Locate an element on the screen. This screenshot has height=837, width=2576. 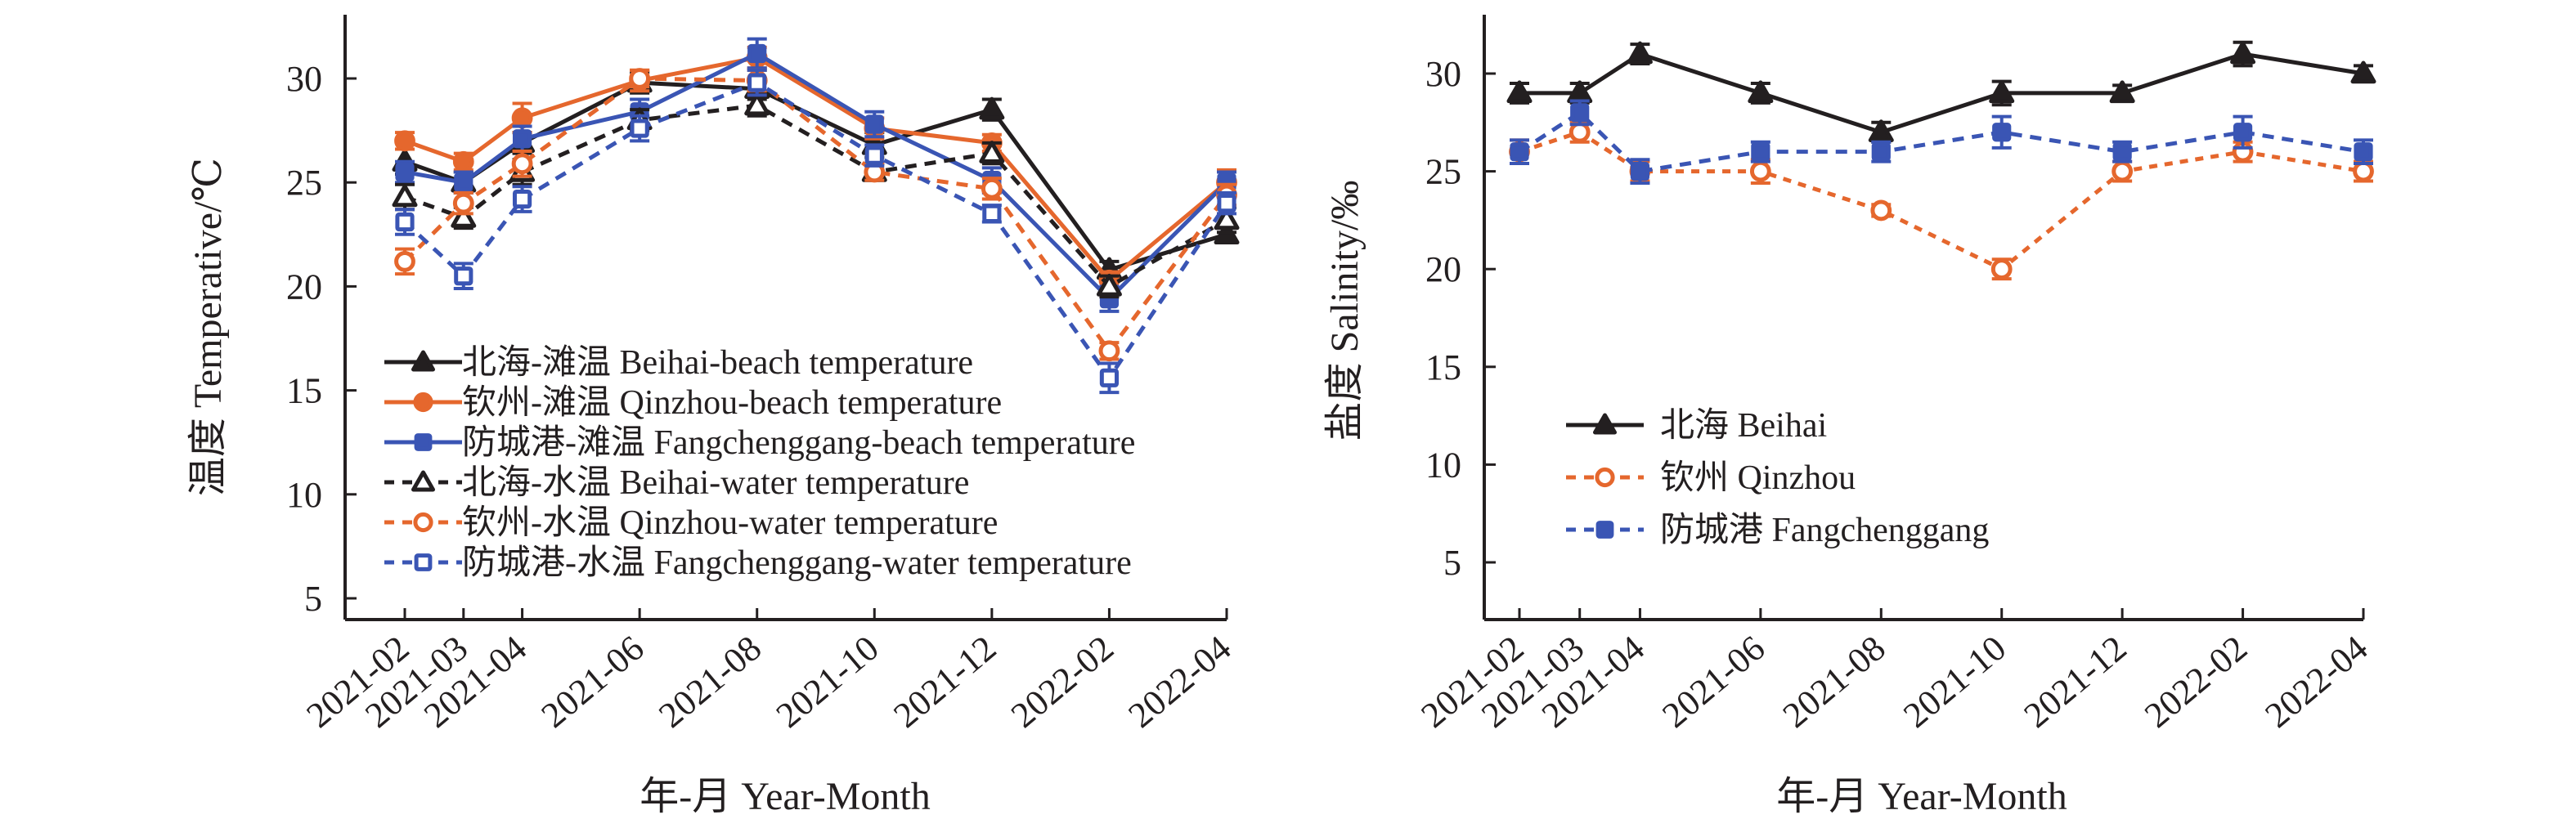
legend-item: 北海-水温 Beihai-water temperature is located at coordinates (677, 483).